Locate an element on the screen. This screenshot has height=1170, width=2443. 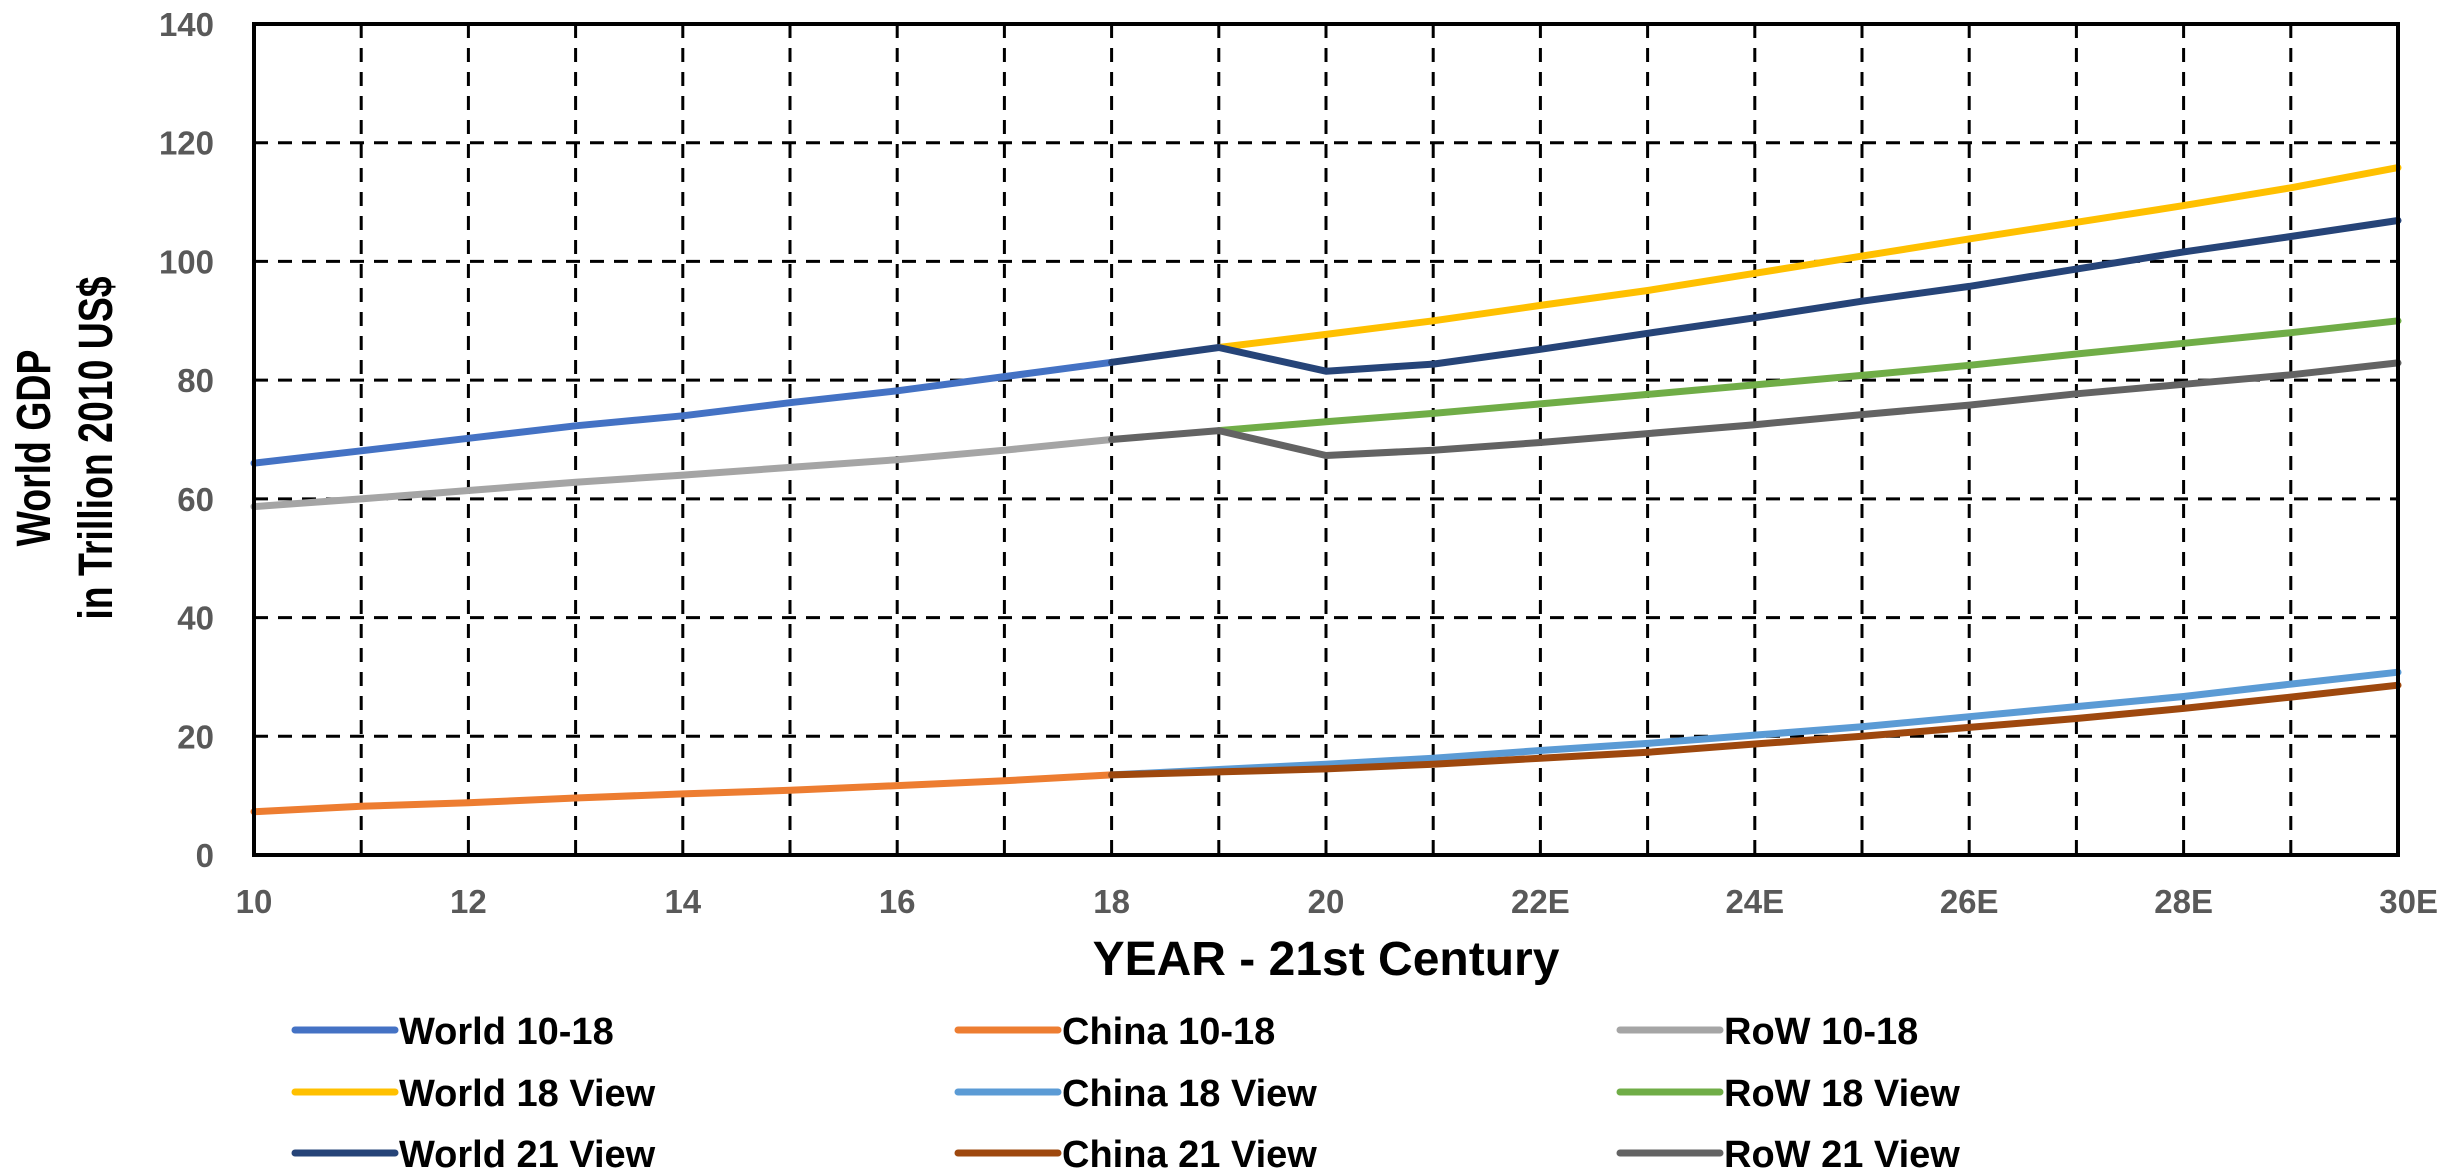
y-axis-title: World GDP in Trillion 2010 US$ is located at coordinates (66, 447).